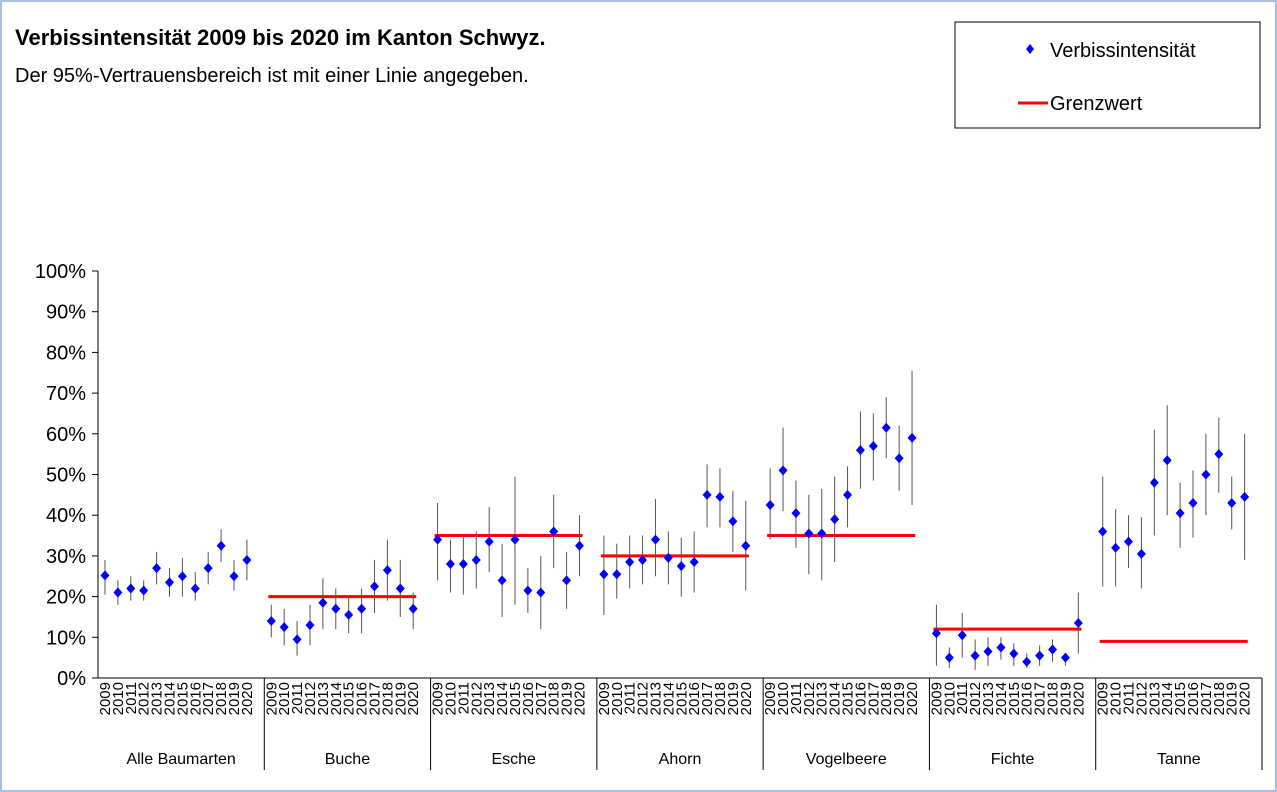 The width and height of the screenshot is (1277, 792). Describe the element at coordinates (66, 353) in the screenshot. I see `y-tick-label: 80%` at that location.